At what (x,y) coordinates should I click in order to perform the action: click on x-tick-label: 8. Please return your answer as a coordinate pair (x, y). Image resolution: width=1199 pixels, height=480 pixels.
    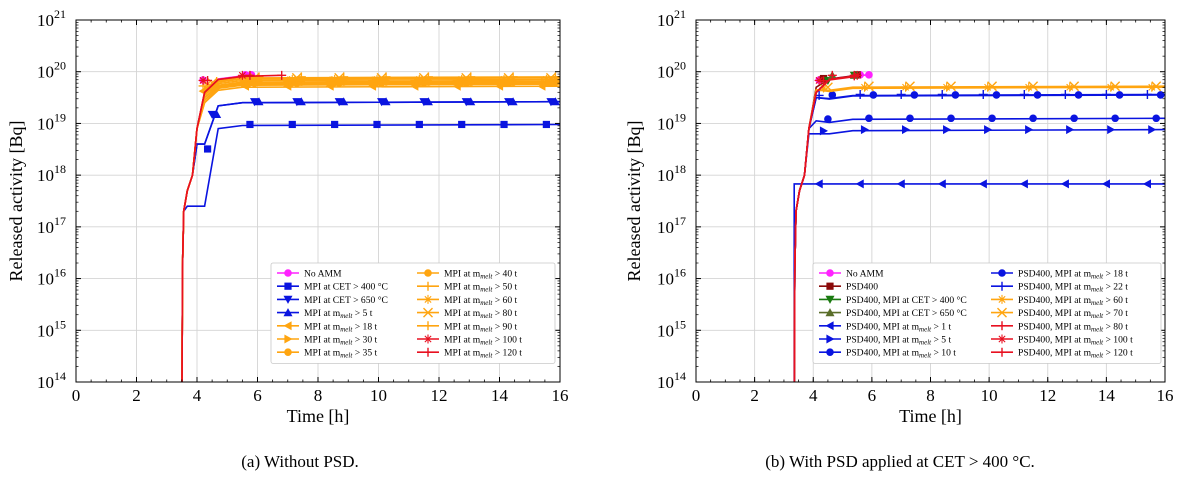
    Looking at the image, I should click on (930, 395).